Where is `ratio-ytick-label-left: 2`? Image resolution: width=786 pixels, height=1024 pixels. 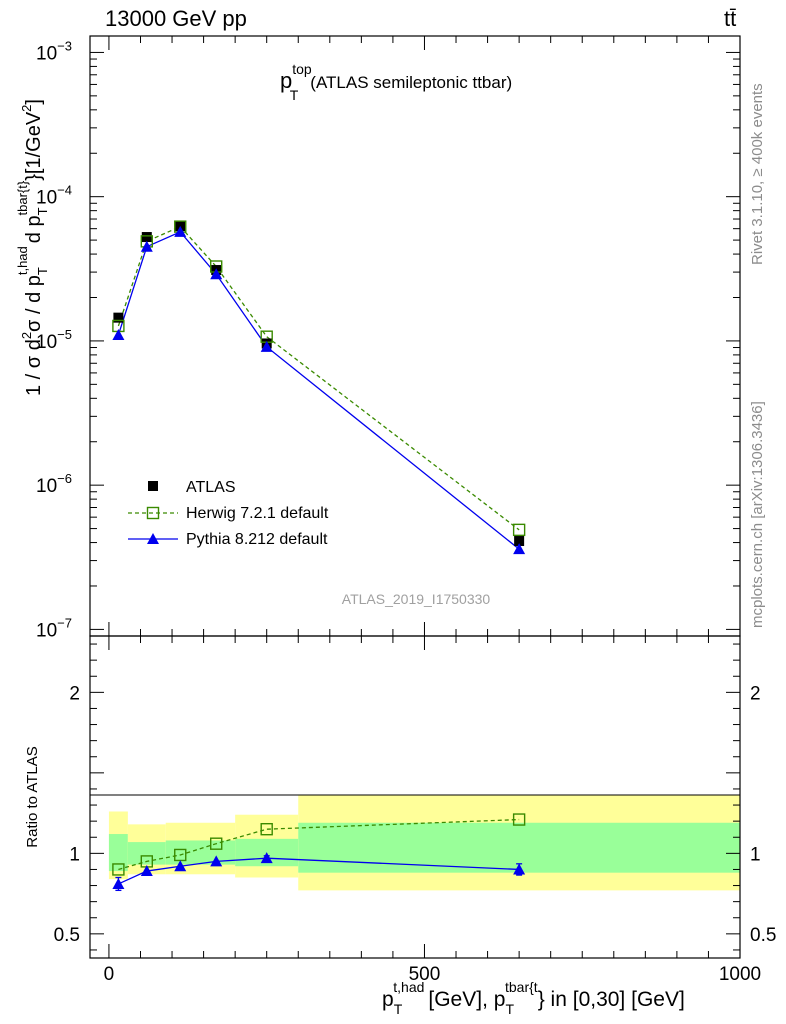
ratio-ytick-label-left: 2 is located at coordinates (74, 693).